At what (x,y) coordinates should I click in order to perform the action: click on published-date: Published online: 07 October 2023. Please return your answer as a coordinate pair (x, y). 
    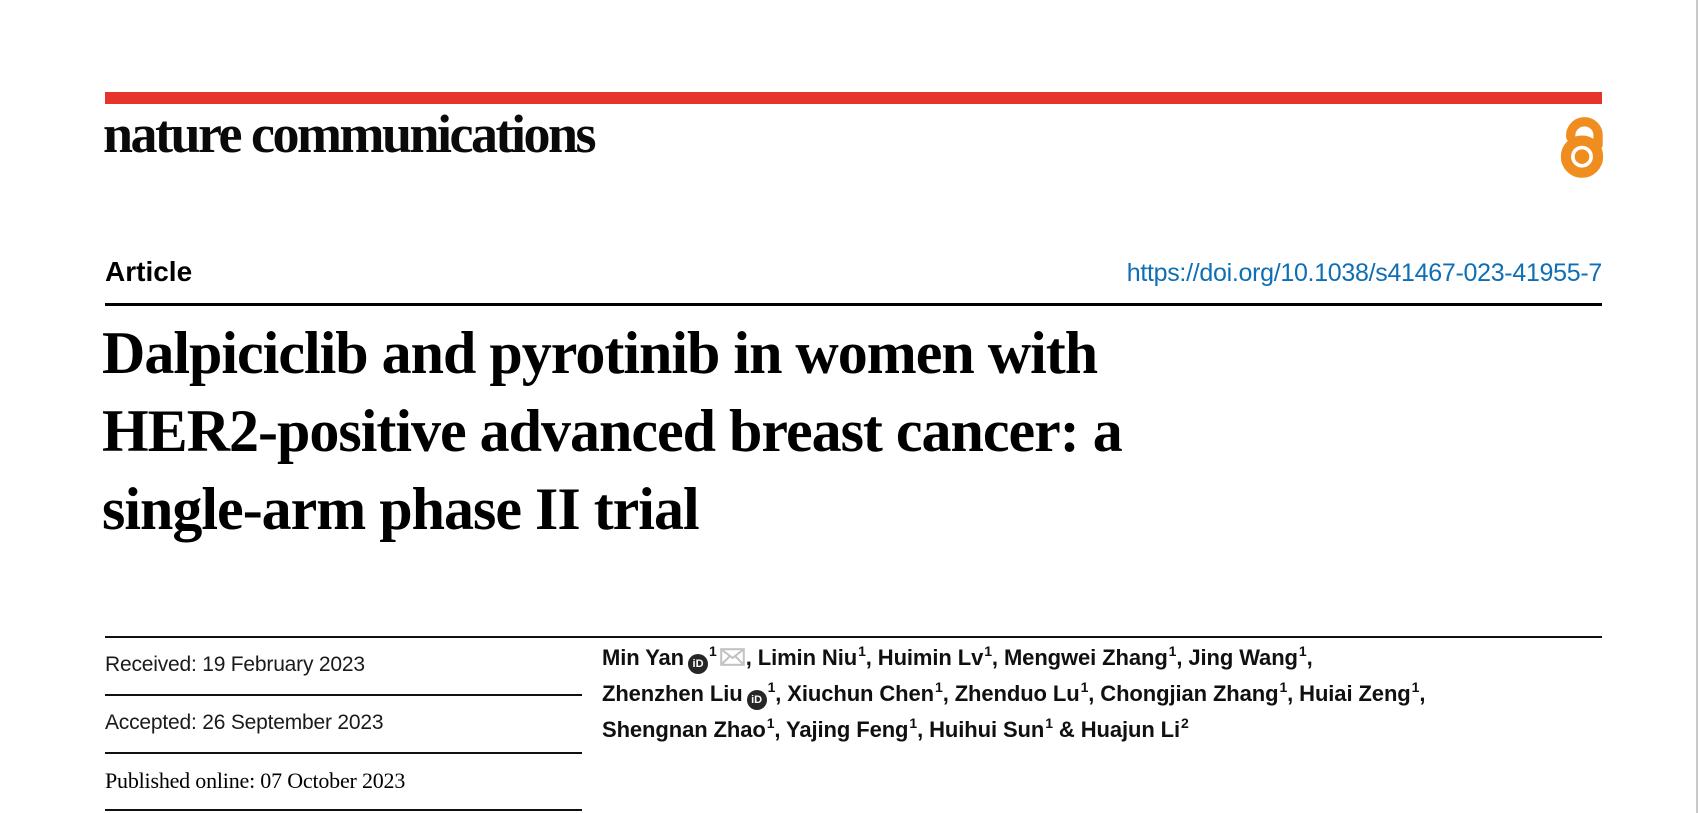
    Looking at the image, I should click on (343, 782).